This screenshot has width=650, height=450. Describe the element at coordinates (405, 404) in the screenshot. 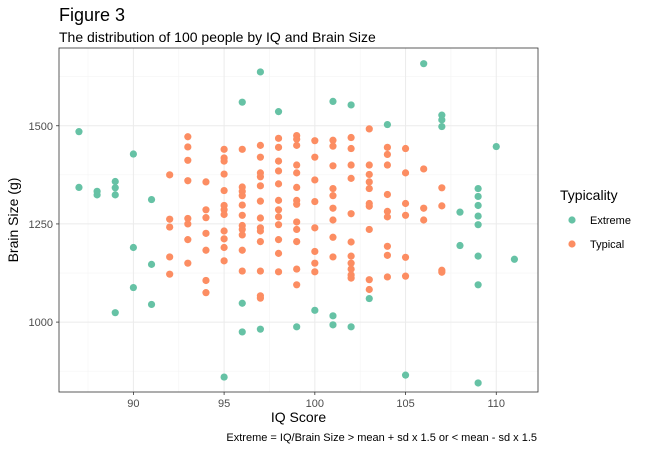

I see `x-tick-label: 105` at that location.